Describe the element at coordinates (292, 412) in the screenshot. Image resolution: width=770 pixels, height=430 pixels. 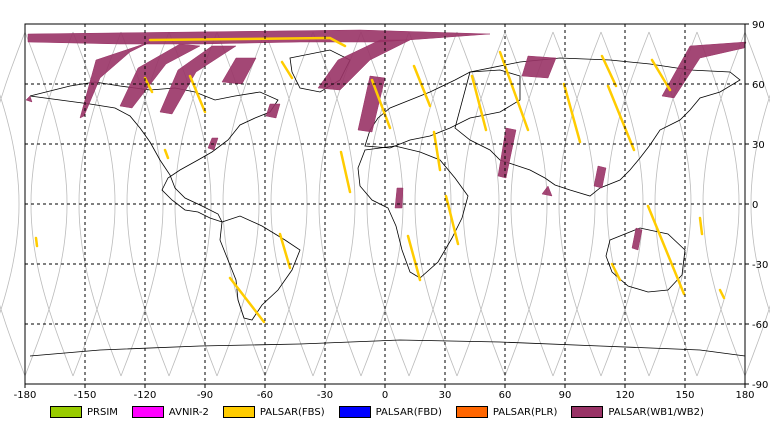
I see `legend-label-palsar-fbs: PALSAR(FBS)` at that location.